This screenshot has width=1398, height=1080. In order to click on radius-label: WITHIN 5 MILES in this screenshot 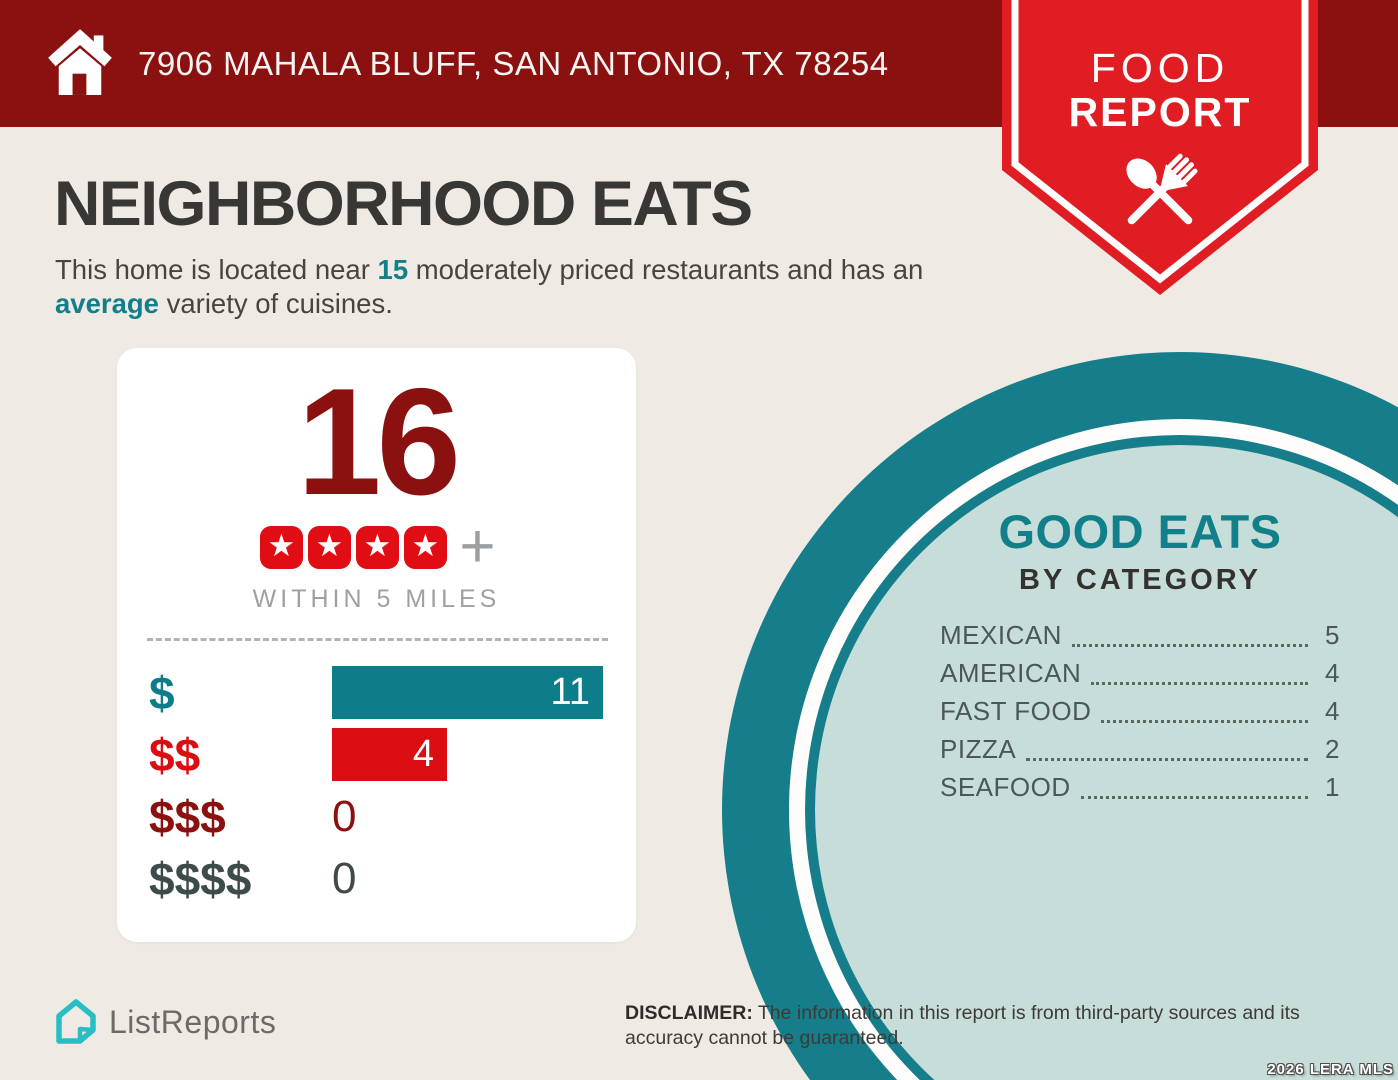, I will do `click(376, 599)`.